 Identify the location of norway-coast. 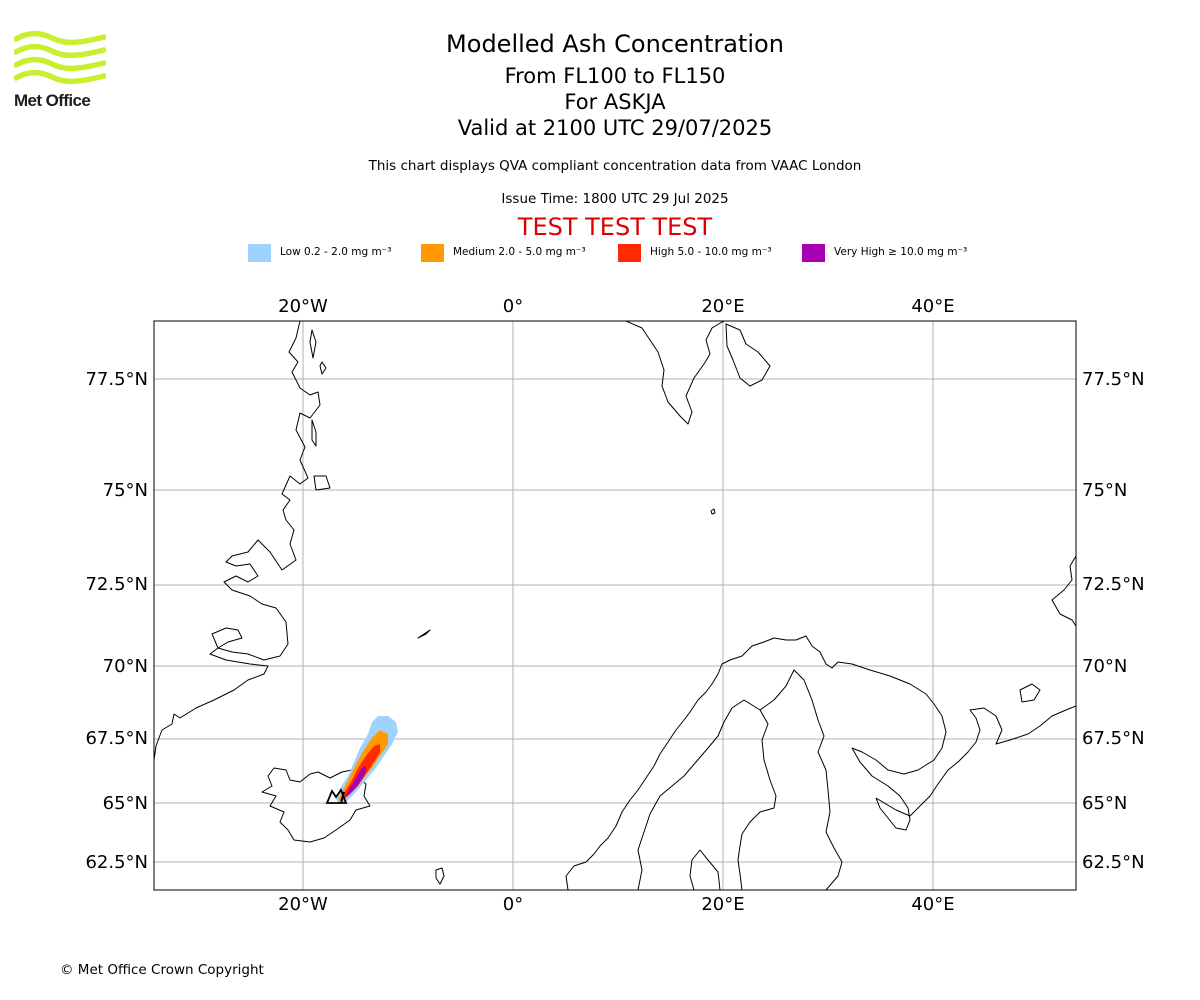
(702, 762).